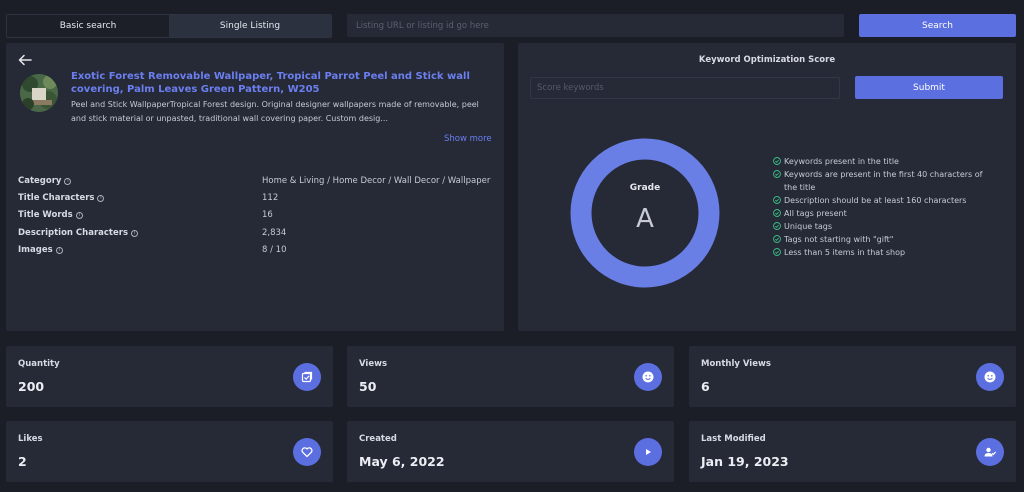 This screenshot has height=492, width=1024. I want to click on detail-label-description-characters: Description Characters i, so click(78, 233).